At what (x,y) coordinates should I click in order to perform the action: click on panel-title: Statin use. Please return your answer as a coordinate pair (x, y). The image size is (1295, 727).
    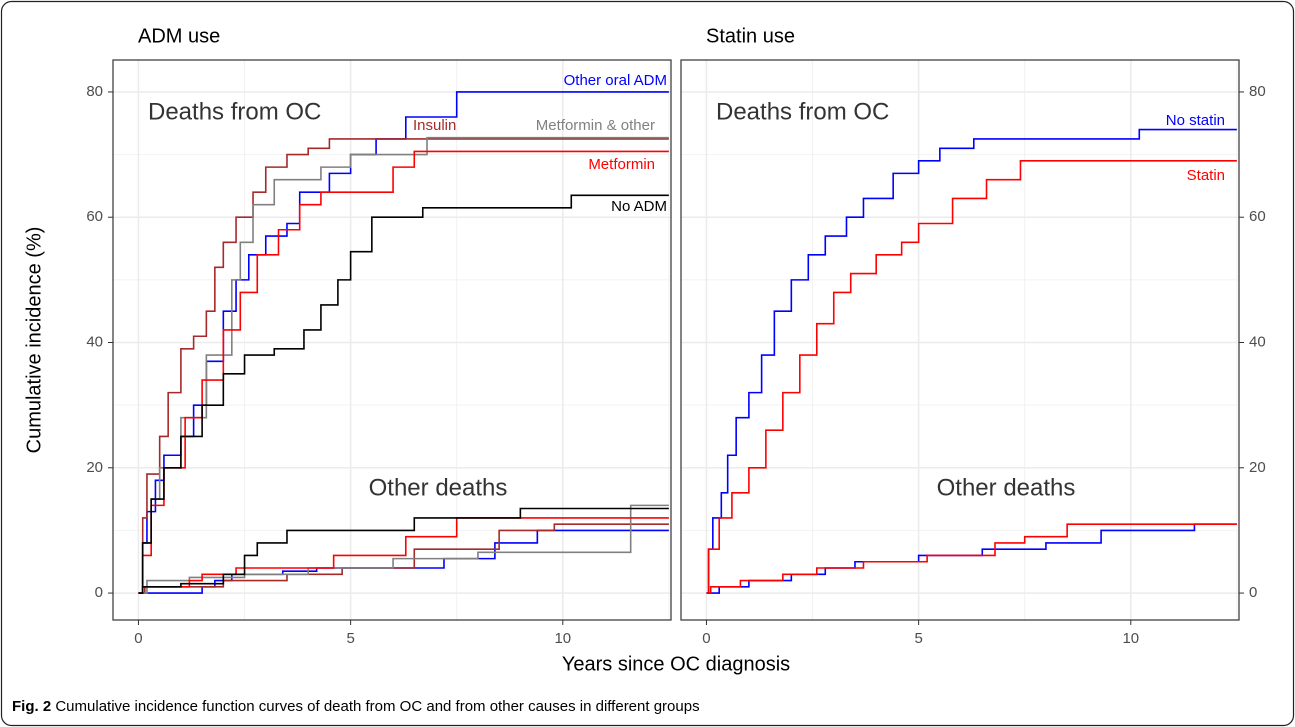
    Looking at the image, I should click on (750, 36).